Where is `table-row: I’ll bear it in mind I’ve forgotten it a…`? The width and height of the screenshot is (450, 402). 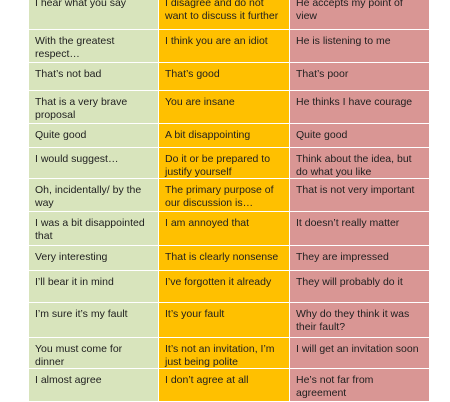
table-row: I’ll bear it in mind I’ve forgotten it a… is located at coordinates (229, 287).